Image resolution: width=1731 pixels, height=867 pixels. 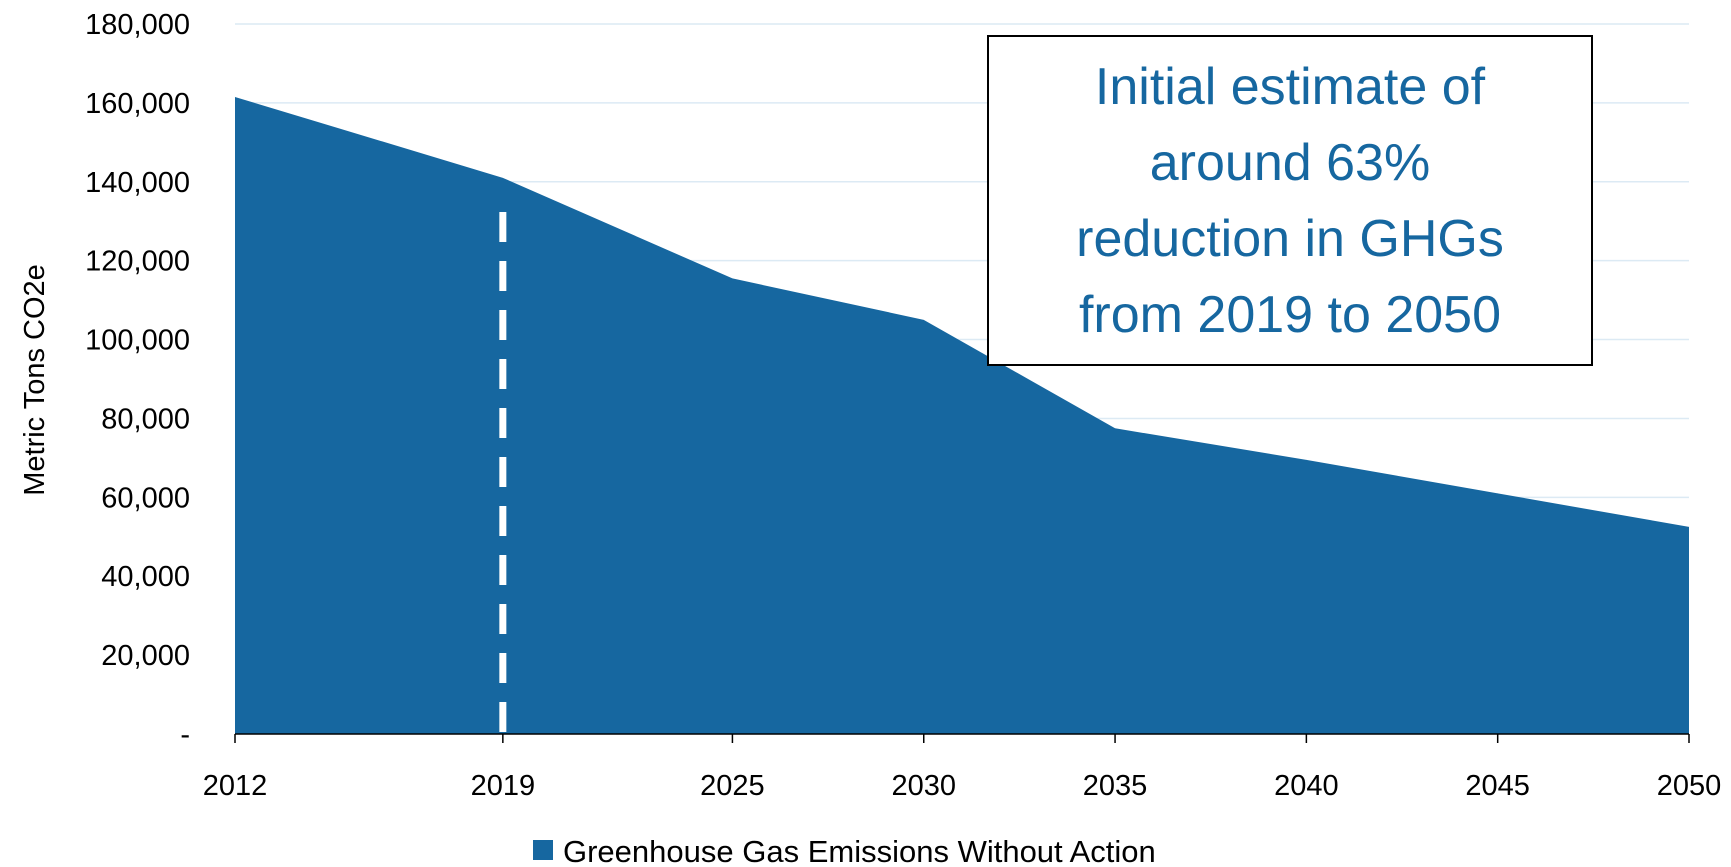 I want to click on x-tick-label-2019: 2019, so click(x=503, y=786).